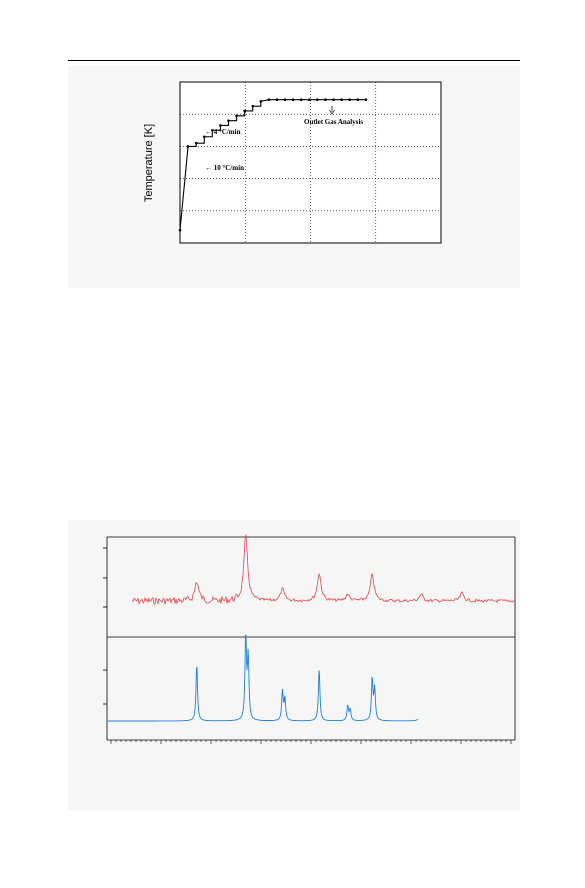 The image size is (585, 888). I want to click on outlet-annotation: Outlet Gas Analysis, so click(333, 122).